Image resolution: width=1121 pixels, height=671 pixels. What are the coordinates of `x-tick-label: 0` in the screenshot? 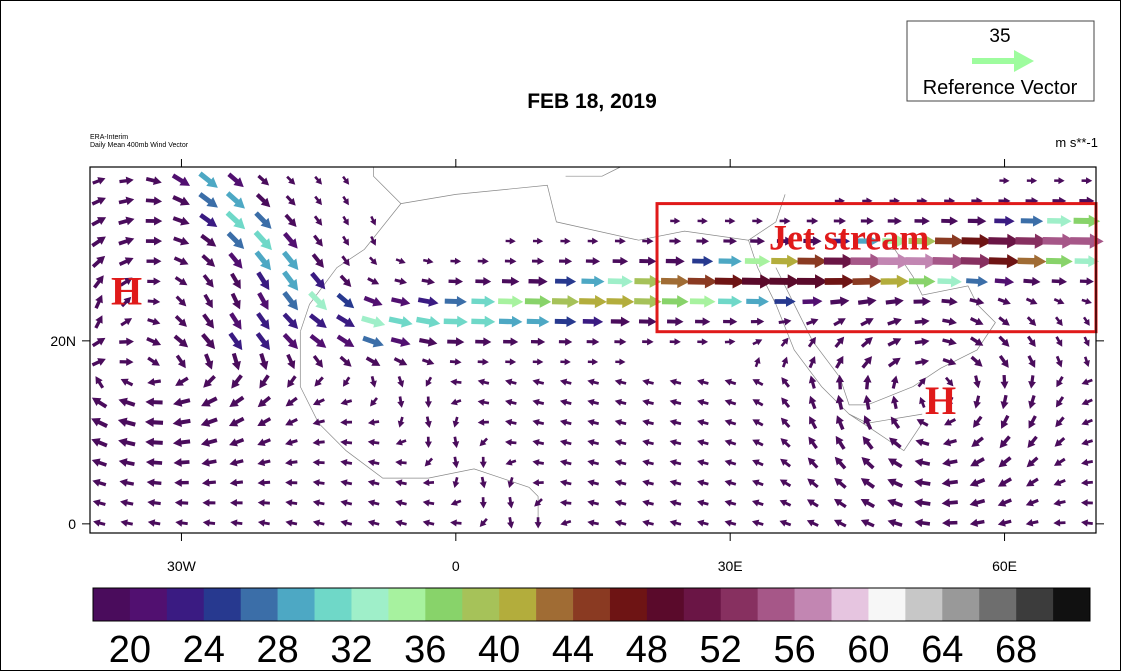 It's located at (456, 566).